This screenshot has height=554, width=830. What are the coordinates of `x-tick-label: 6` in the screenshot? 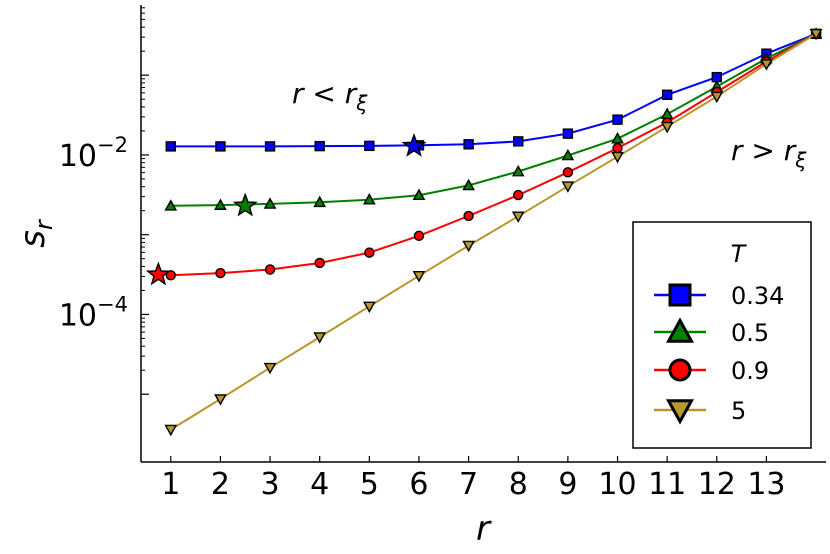 It's located at (418, 484).